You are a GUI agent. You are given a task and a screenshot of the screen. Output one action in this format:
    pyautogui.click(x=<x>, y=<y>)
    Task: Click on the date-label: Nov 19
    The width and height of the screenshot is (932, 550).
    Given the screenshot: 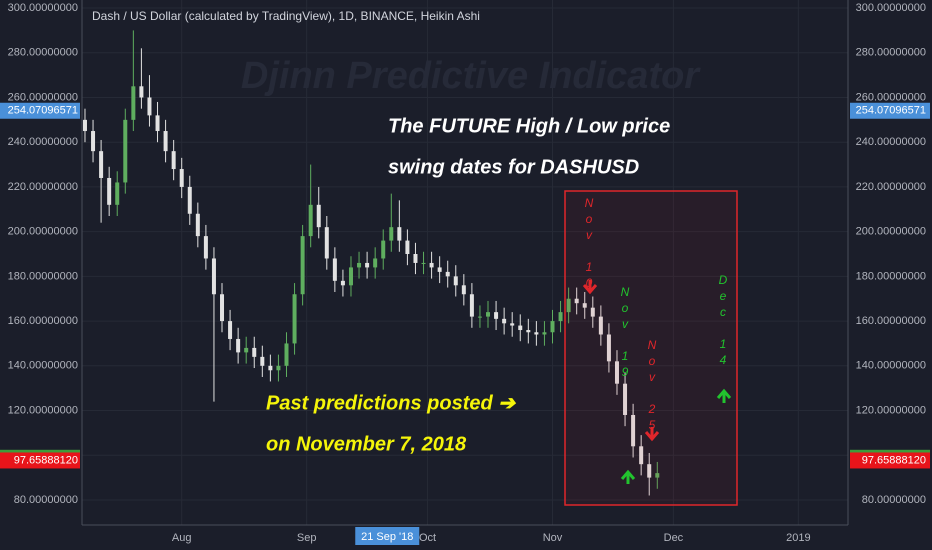 What is the action you would take?
    pyautogui.click(x=625, y=333)
    